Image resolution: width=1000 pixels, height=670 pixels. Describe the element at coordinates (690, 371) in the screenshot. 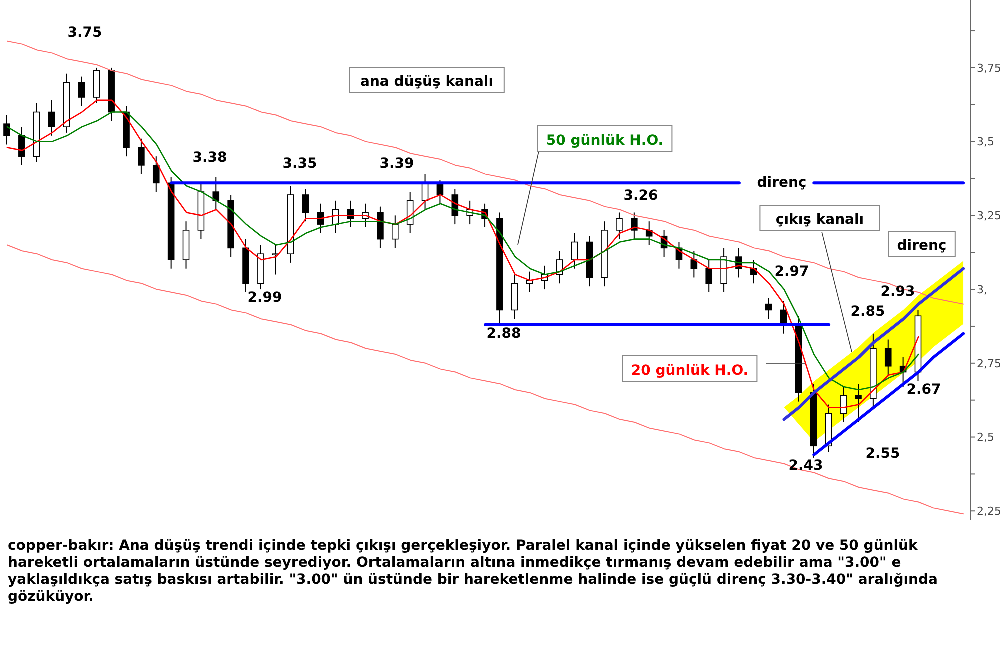

I see `text: 20 günlük H.O.` at that location.